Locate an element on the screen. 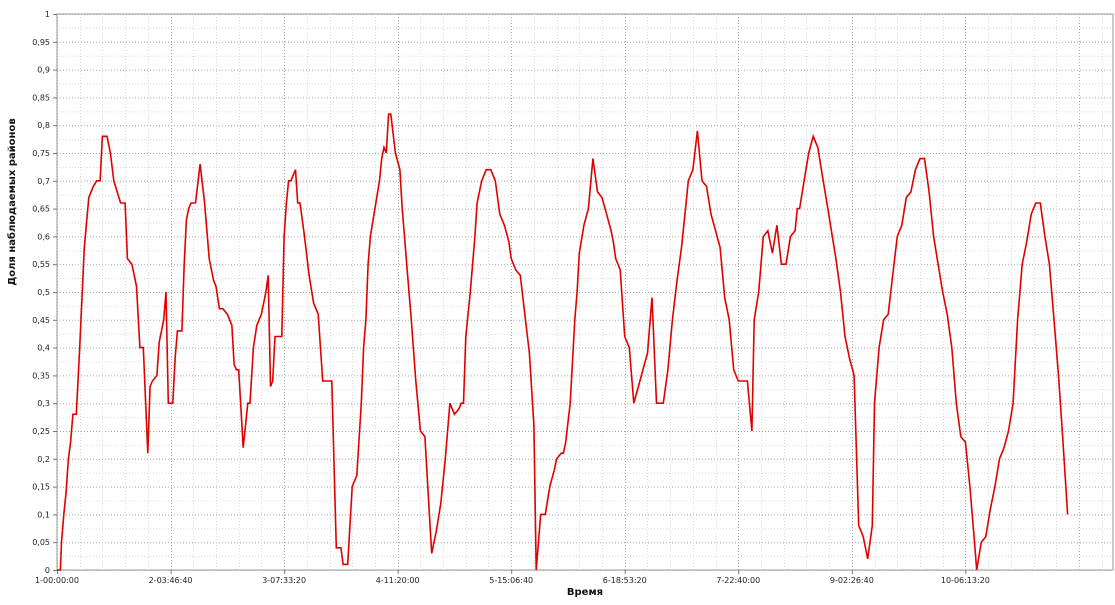 Image resolution: width=1115 pixels, height=605 pixels. y-tick-label: 0 is located at coordinates (47, 570).